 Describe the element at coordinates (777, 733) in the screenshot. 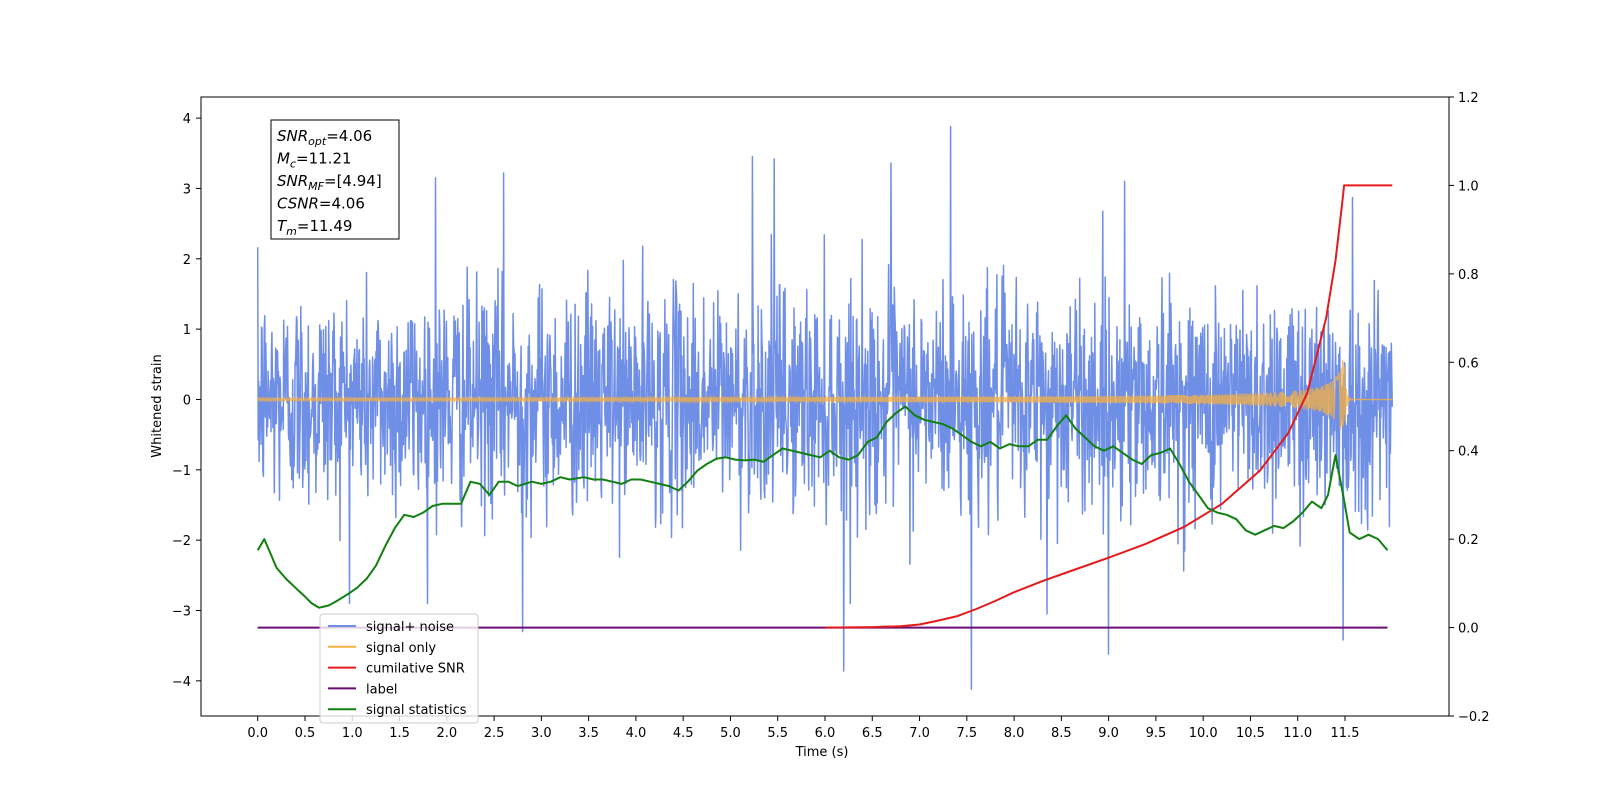

I see `x-tick-label: 5.5` at that location.